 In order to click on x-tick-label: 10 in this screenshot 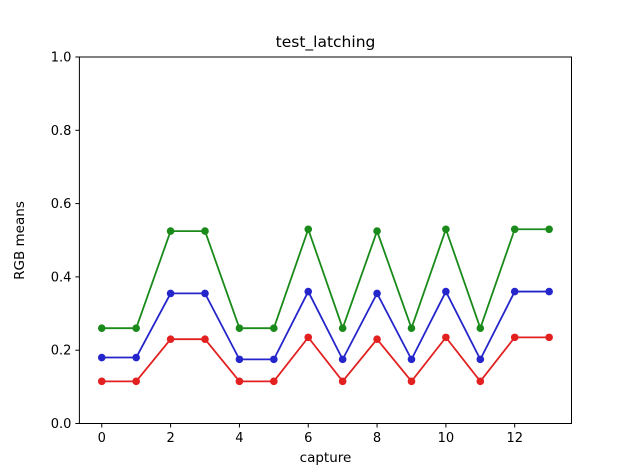, I will do `click(446, 438)`.